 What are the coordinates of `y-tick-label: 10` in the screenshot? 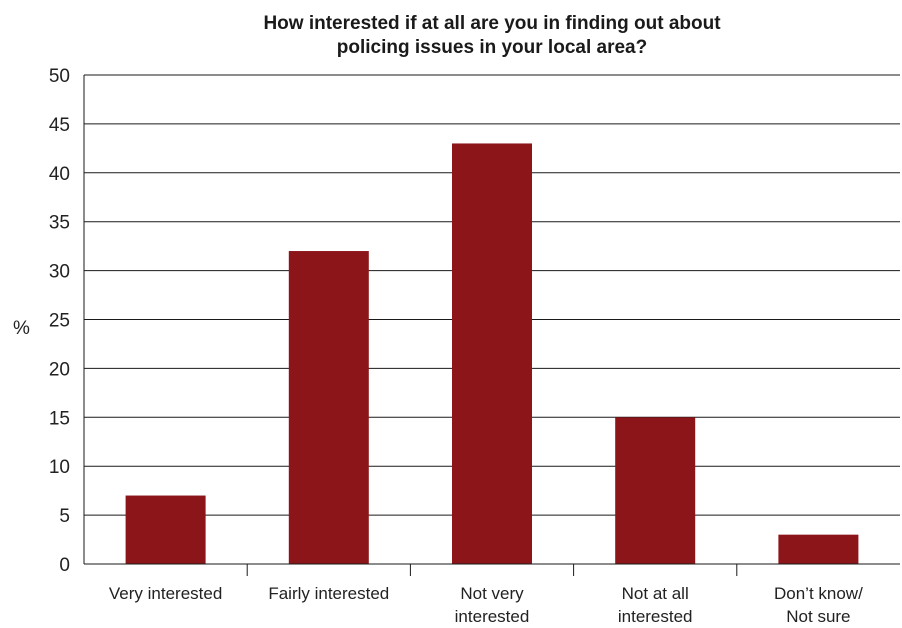 It's located at (59, 467).